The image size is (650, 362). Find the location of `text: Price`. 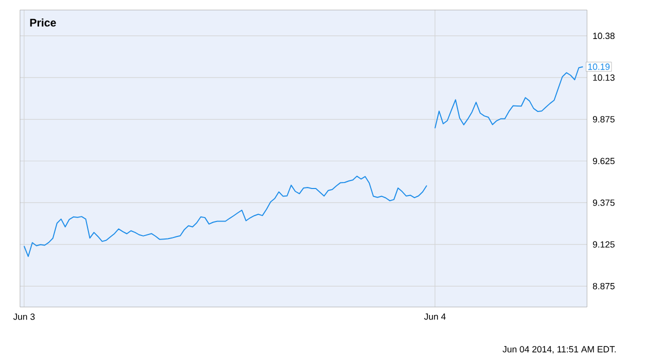

text: Price is located at coordinates (43, 22).